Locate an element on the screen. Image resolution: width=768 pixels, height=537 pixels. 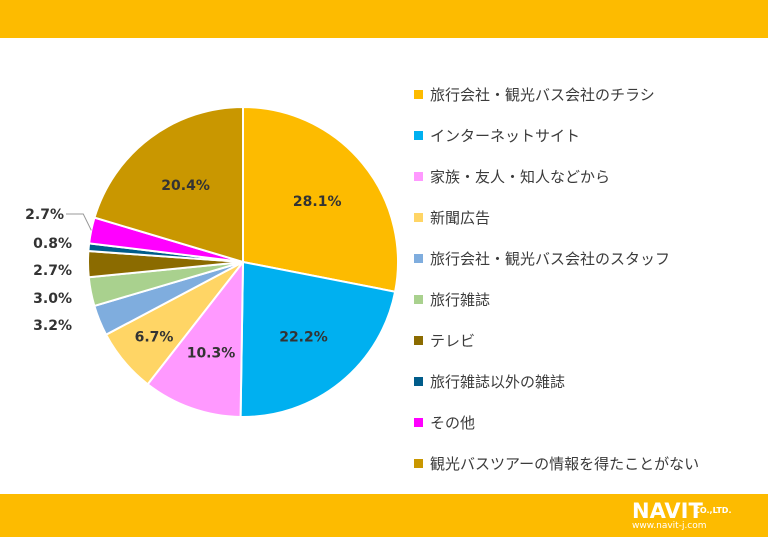
legend-item: 旅行雑誌以外の雑誌 is located at coordinates (556, 381).